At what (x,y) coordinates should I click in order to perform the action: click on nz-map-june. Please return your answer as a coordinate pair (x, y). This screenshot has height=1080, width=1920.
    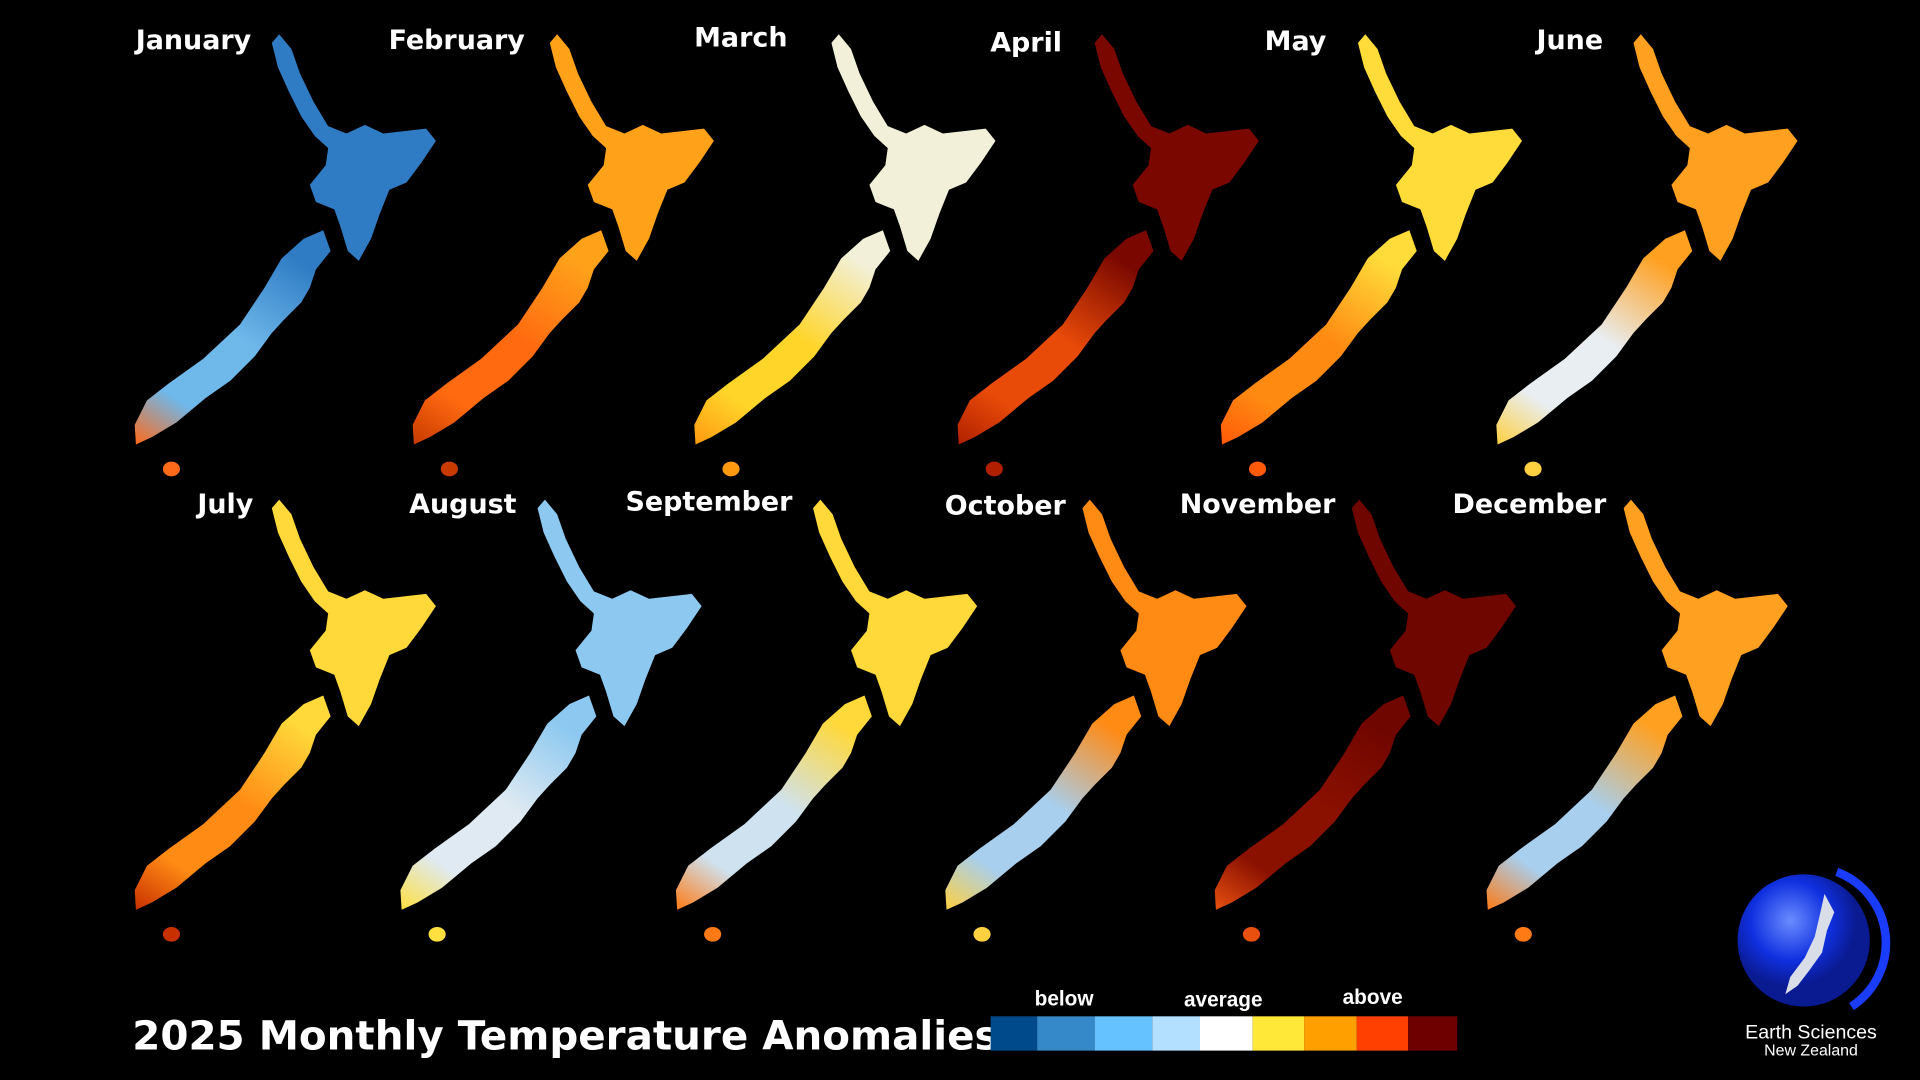
    Looking at the image, I should click on (1647, 255).